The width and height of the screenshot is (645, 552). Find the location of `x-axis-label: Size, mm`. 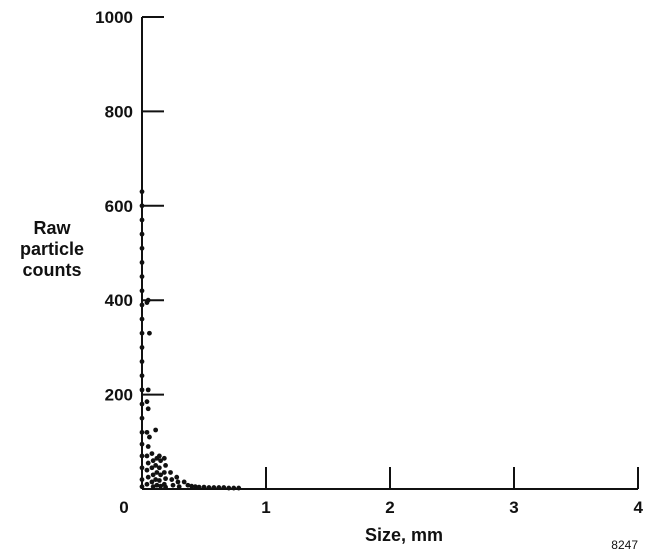

x-axis-label: Size, mm is located at coordinates (404, 535).